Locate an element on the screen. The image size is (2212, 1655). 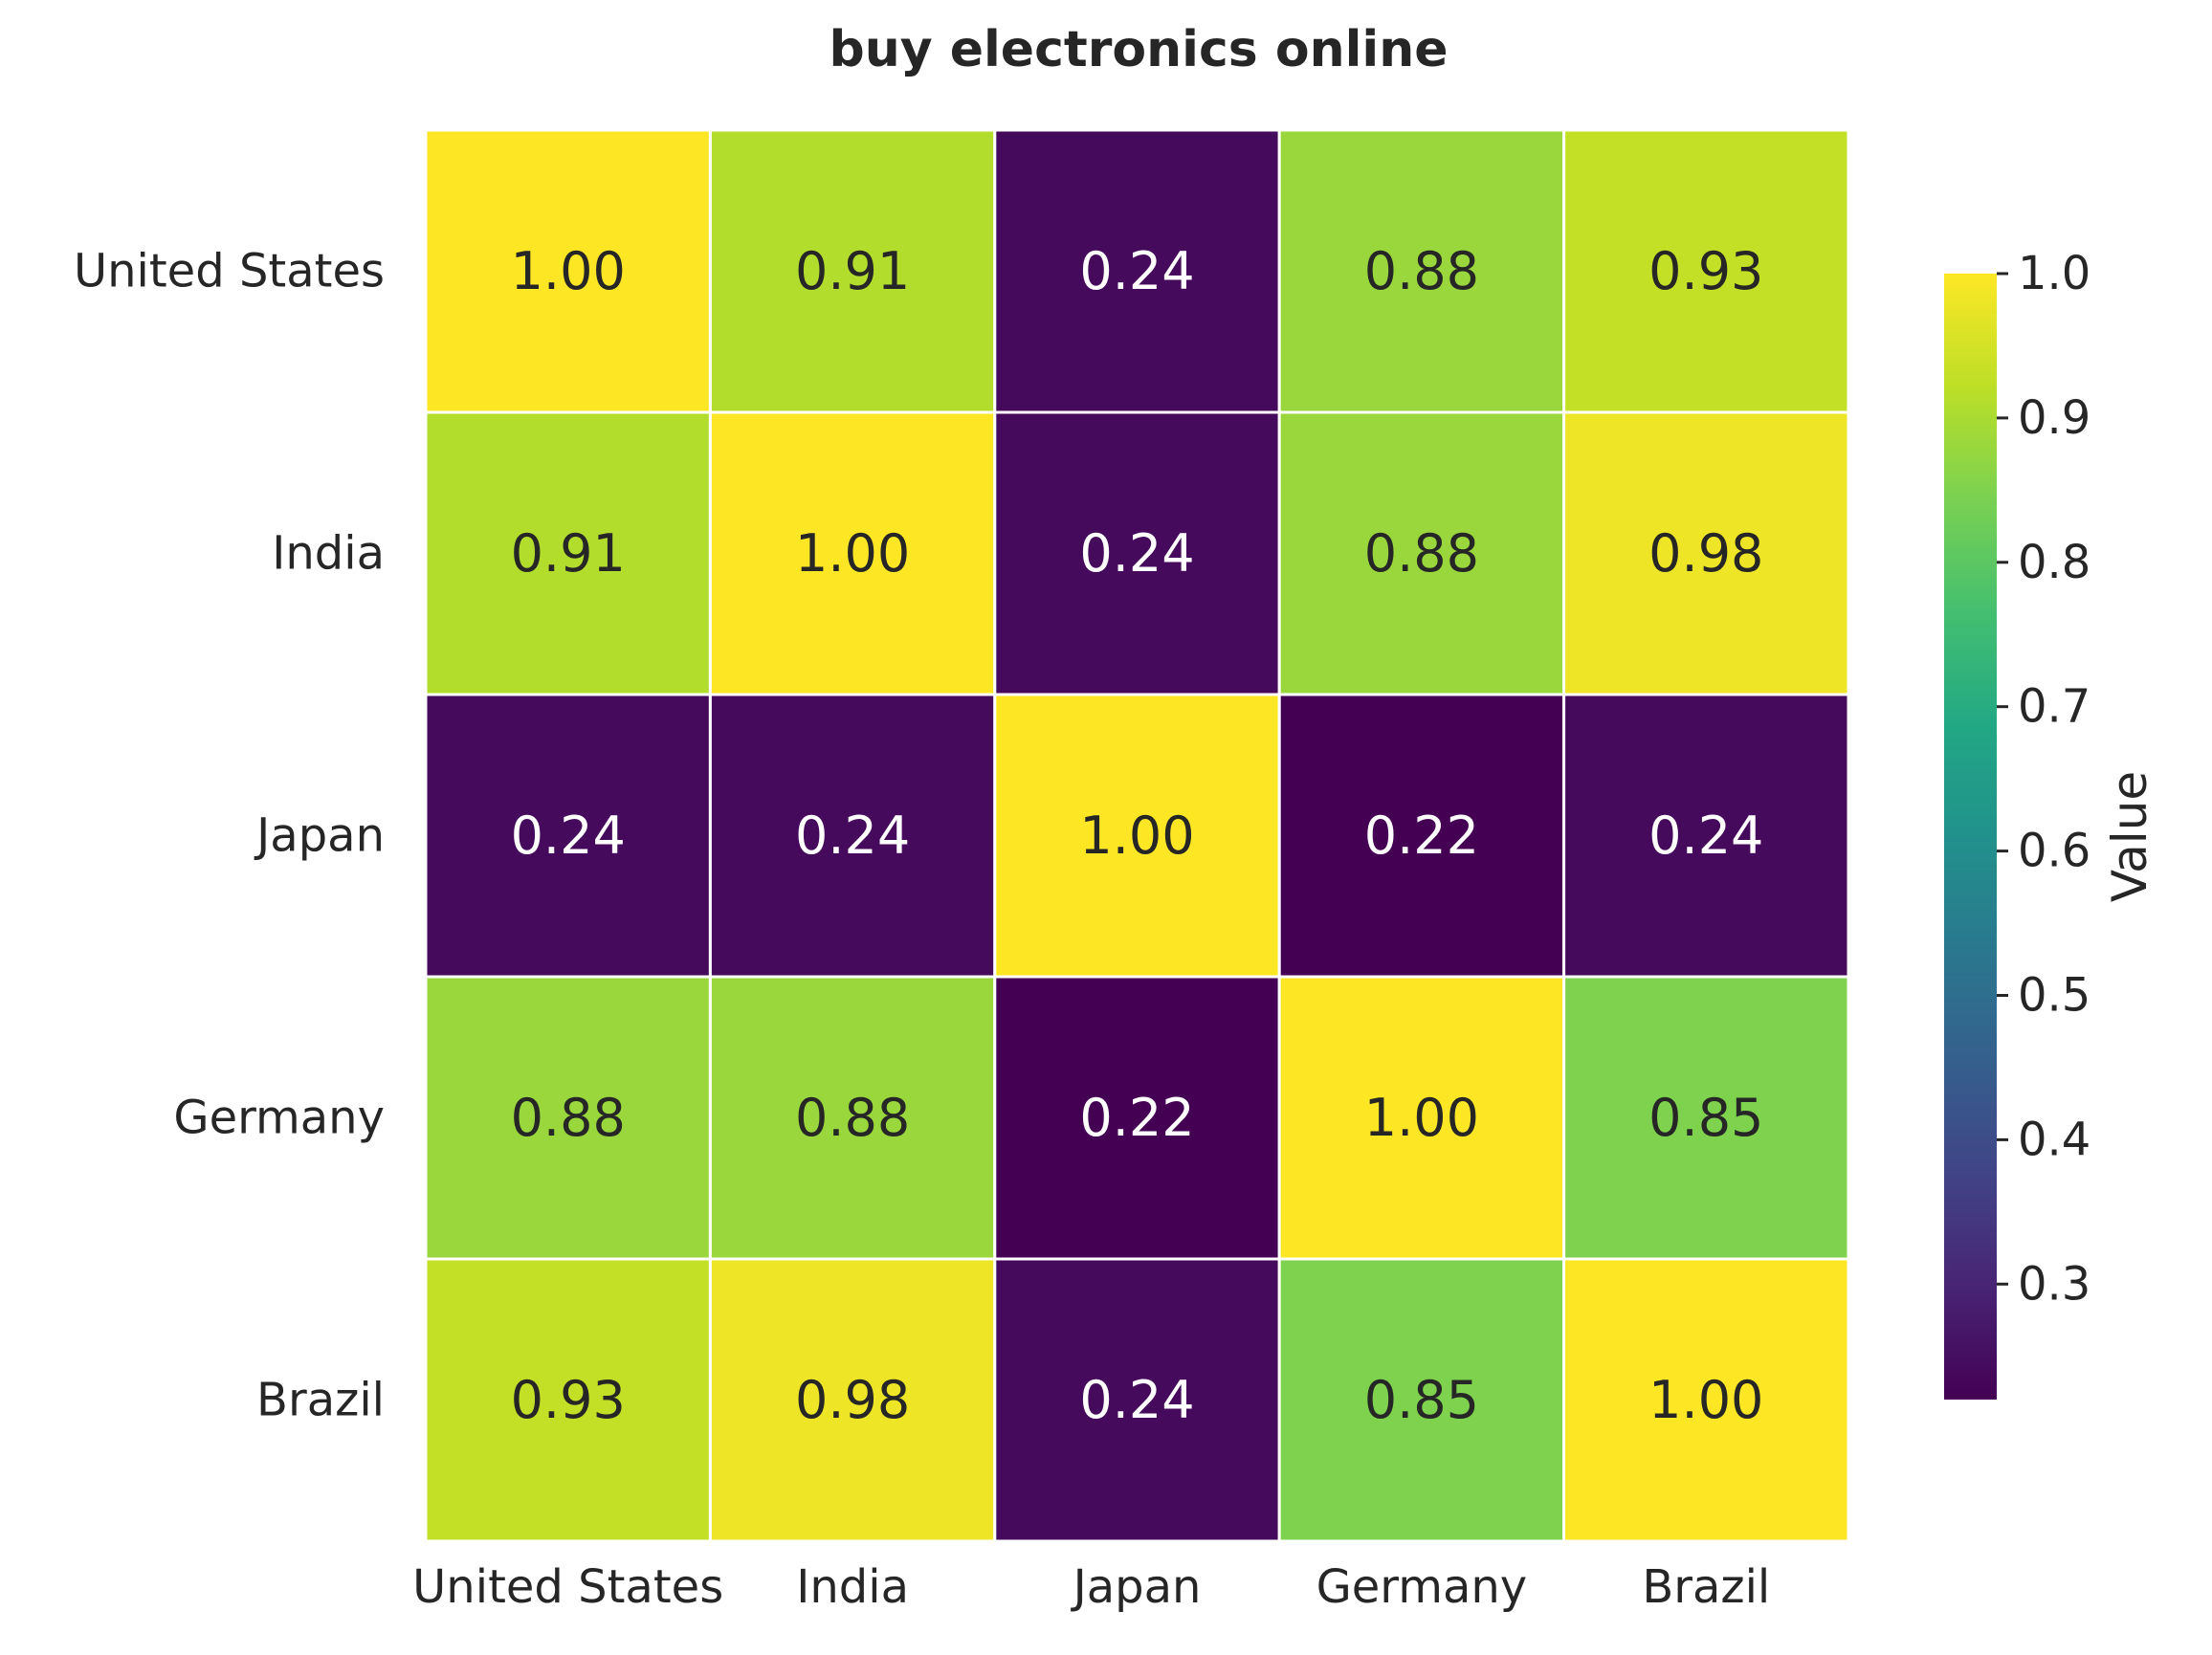
colorbar-tick-label: 0.3 is located at coordinates (2054, 1284).